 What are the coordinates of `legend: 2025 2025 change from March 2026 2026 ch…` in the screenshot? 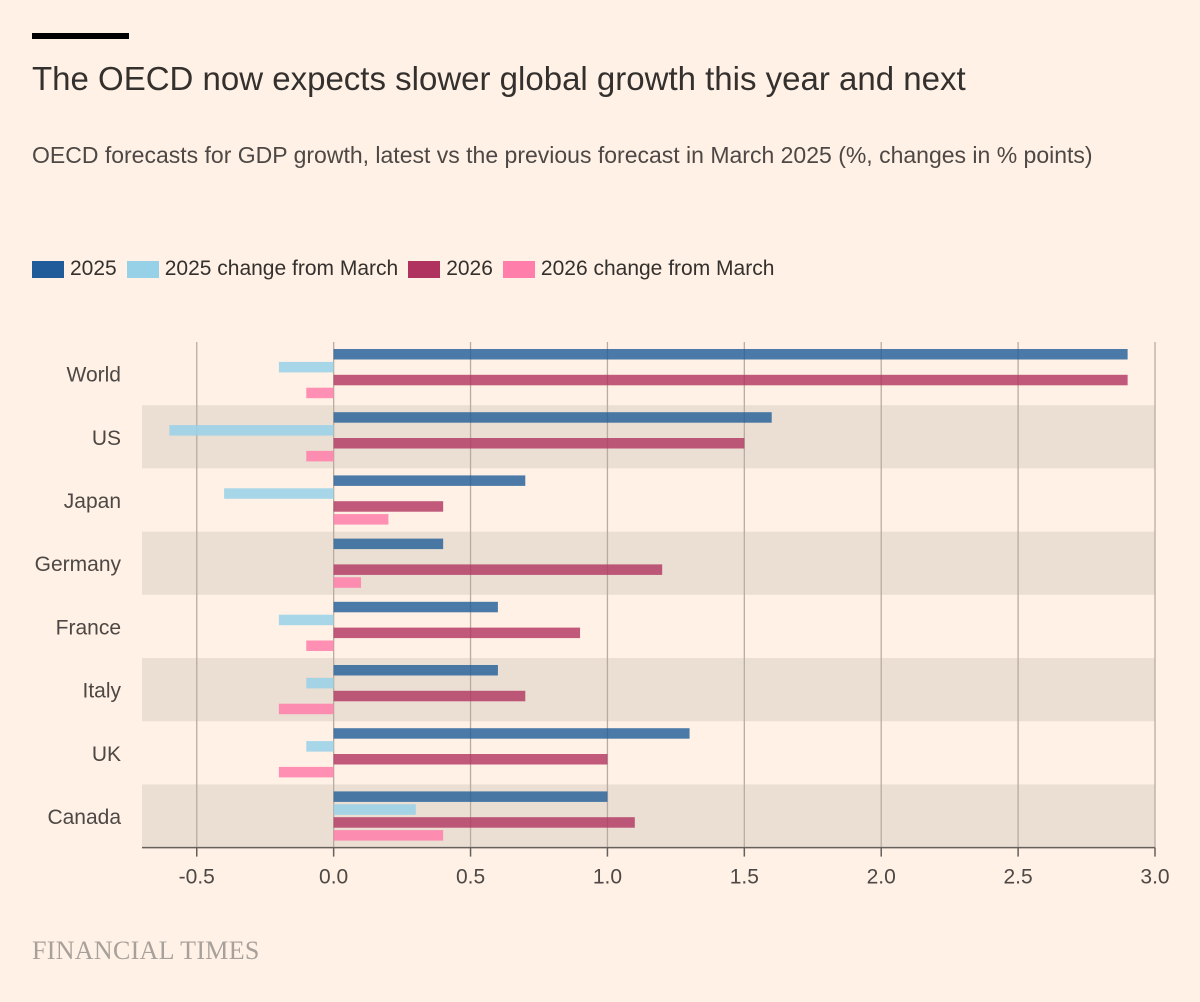 It's located at (408, 269).